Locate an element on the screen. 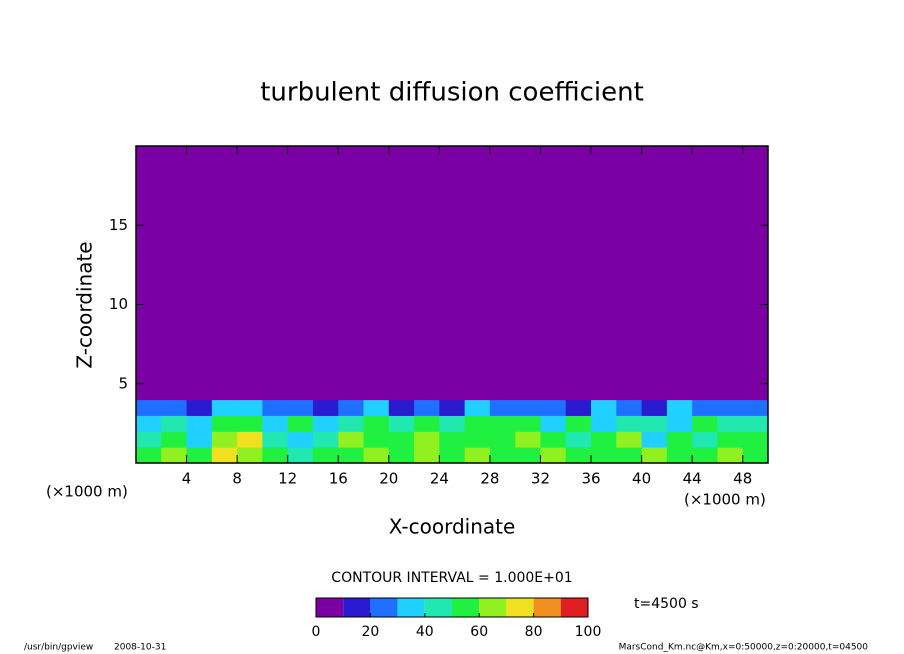 This screenshot has width=904, height=654. colorbar-tick-label: 60 is located at coordinates (479, 632).